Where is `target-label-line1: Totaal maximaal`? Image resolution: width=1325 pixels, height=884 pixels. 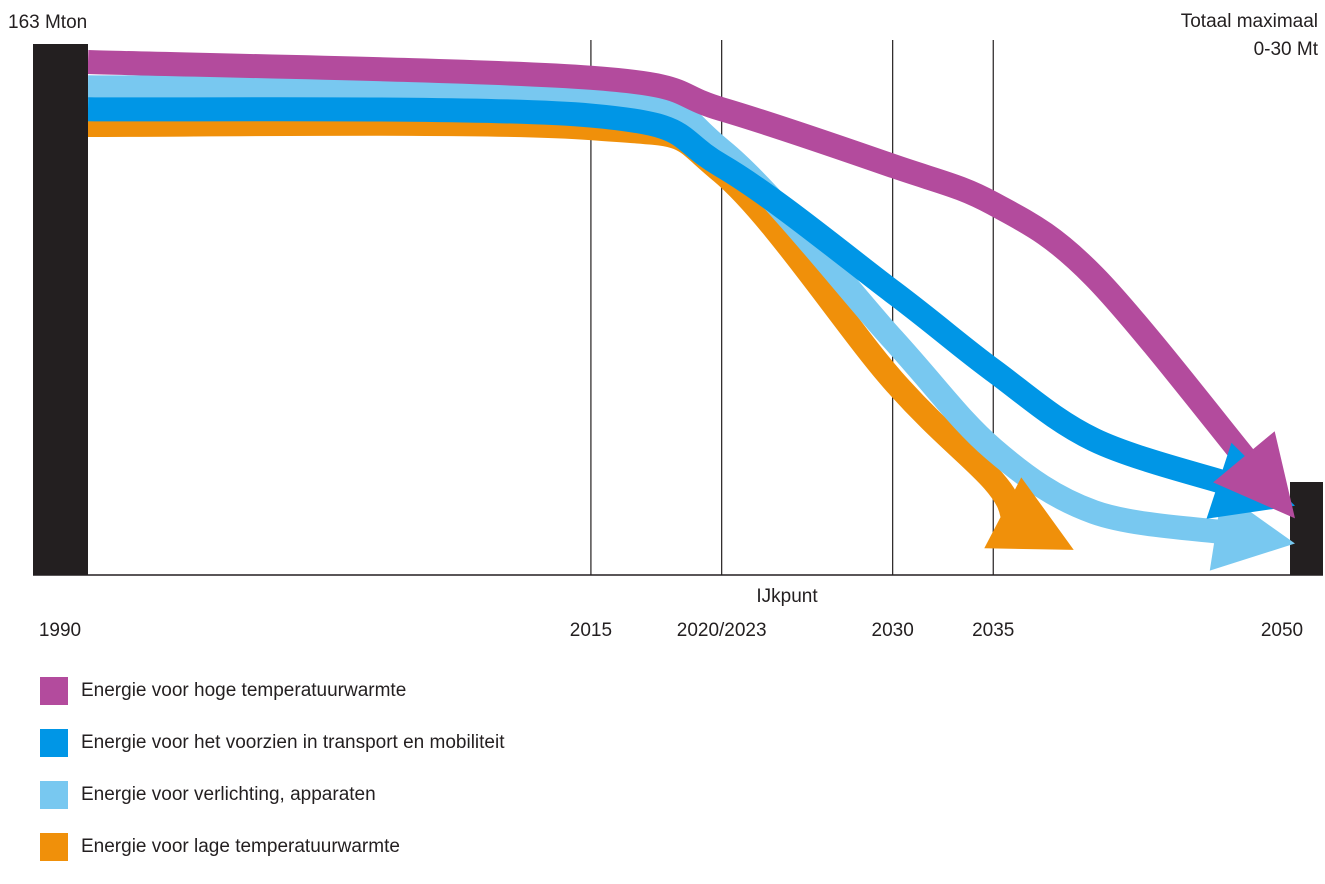
target-label-line1: Totaal maximaal is located at coordinates (1249, 21).